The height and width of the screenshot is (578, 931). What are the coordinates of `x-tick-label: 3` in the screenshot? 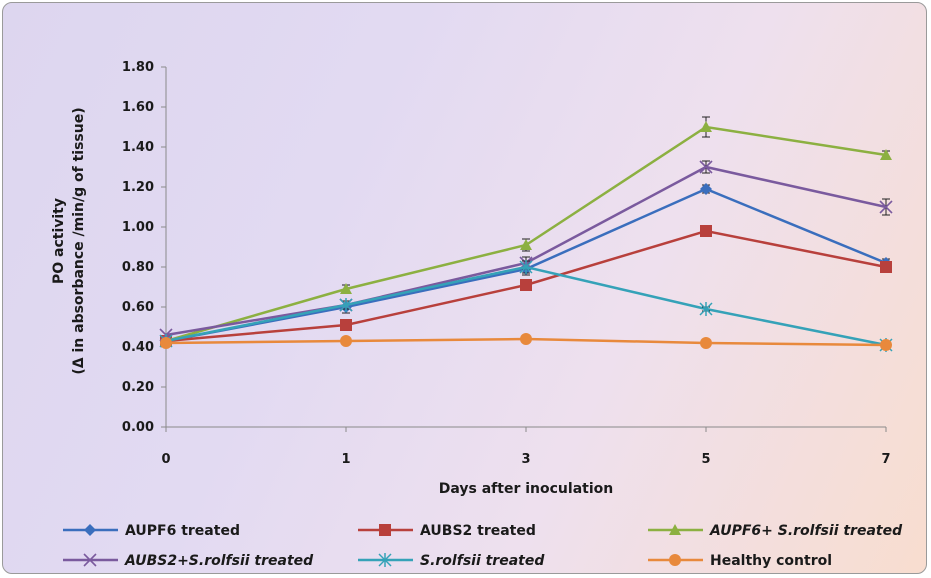 It's located at (525, 459).